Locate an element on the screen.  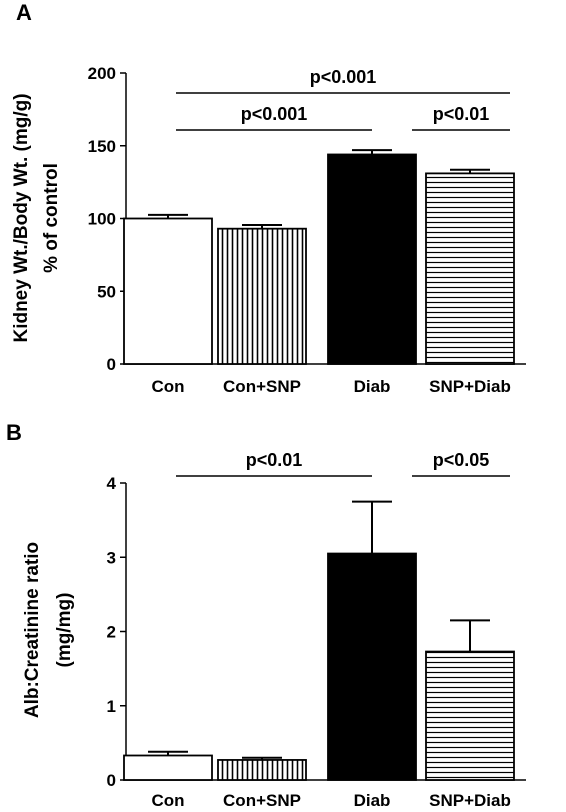
y-tick-label: 3 is located at coordinates (111, 557).